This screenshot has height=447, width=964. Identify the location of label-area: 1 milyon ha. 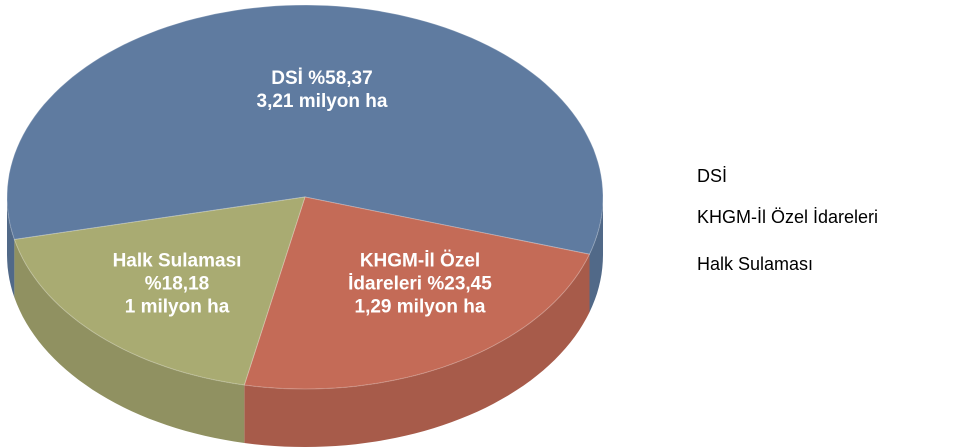
(177, 307).